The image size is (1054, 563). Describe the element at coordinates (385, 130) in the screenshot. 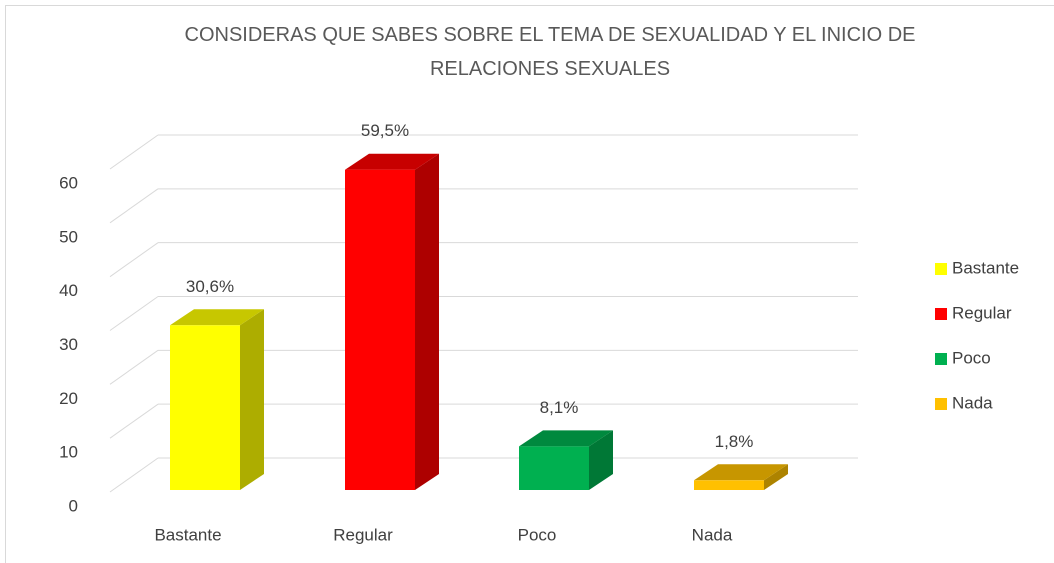

I see `data-label: 59,5%` at that location.